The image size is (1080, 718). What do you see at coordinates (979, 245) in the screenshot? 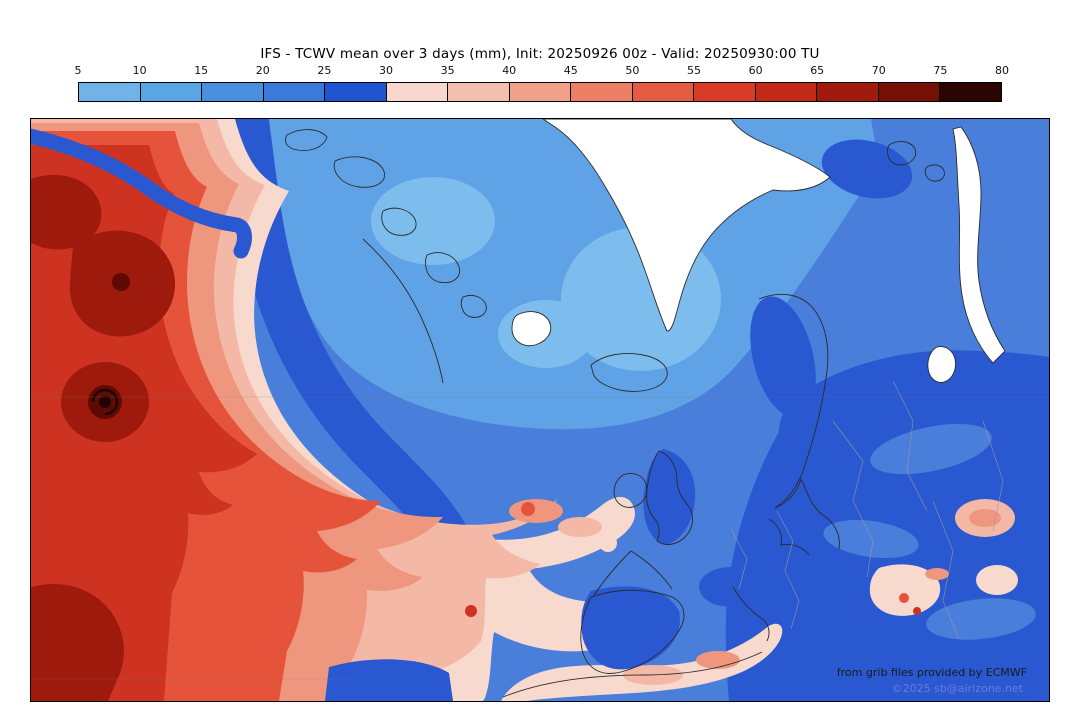
I see `novaya-zemlya-ice-shape` at bounding box center [979, 245].